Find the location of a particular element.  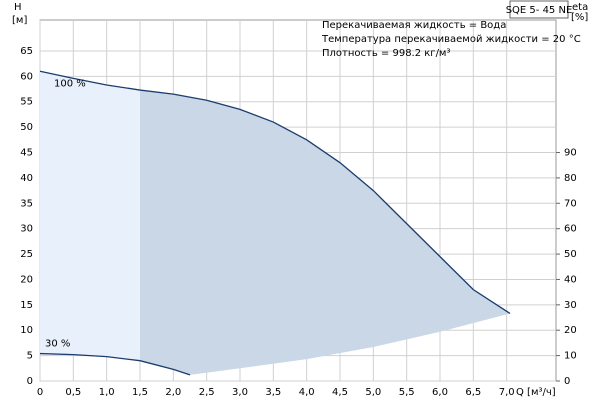

y-tick-label: 30 is located at coordinates (26, 229).